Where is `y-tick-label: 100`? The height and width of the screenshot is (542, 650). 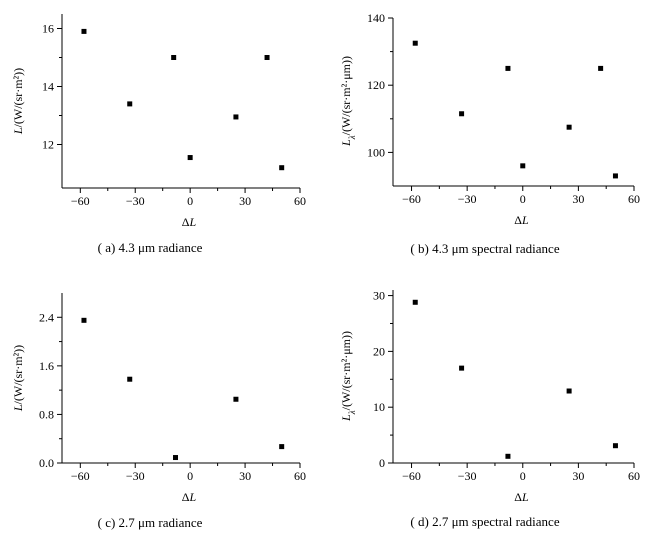 y-tick-label: 100 is located at coordinates (376, 152).